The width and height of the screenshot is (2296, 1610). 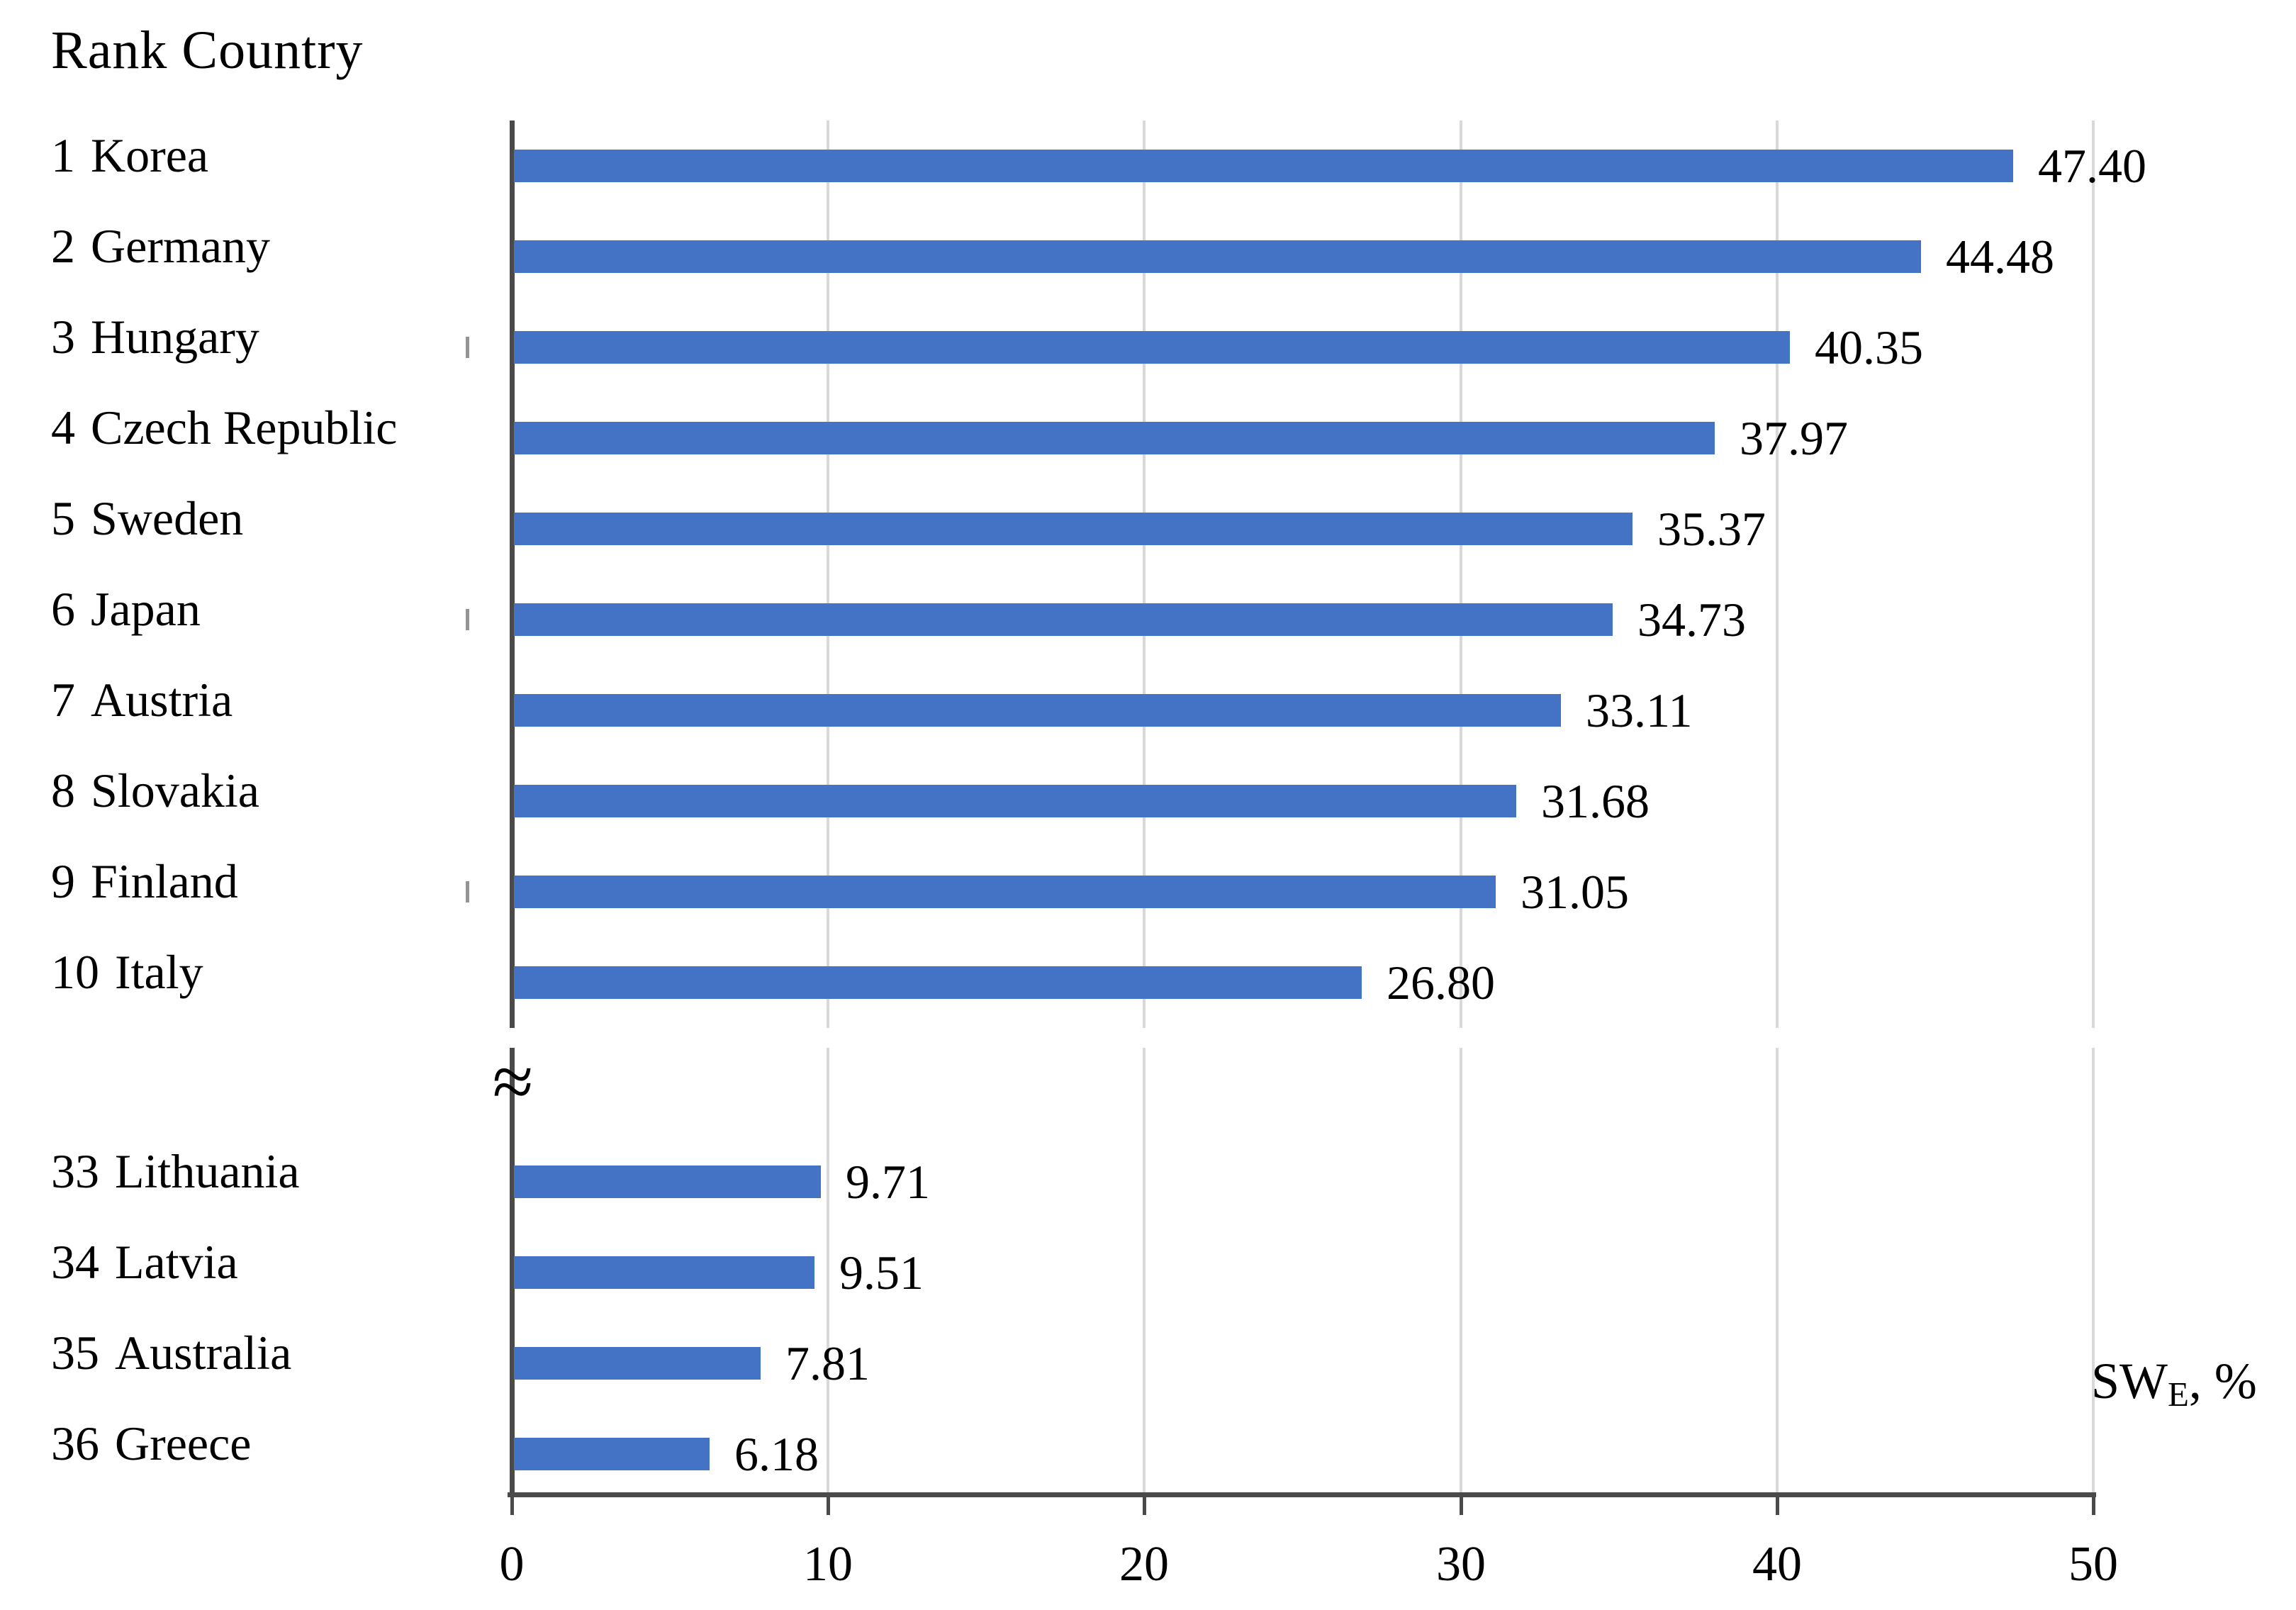 I want to click on row-label: 8 Slovakia, so click(x=155, y=791).